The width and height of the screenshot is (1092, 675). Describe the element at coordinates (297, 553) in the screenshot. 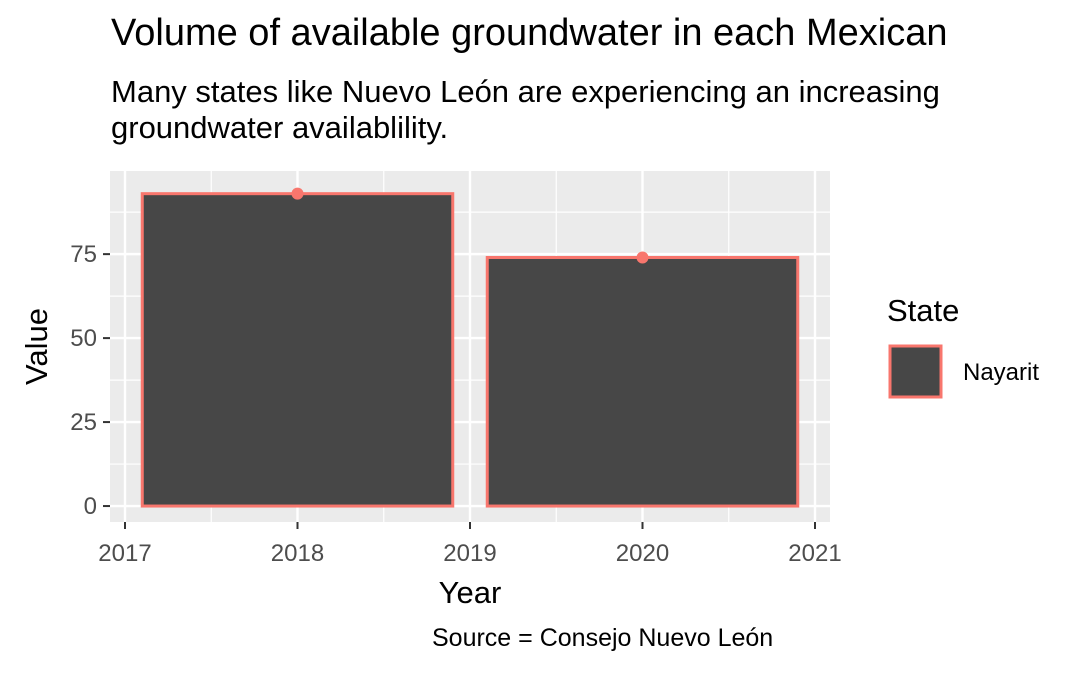

I see `x-tick-label: 2018` at that location.